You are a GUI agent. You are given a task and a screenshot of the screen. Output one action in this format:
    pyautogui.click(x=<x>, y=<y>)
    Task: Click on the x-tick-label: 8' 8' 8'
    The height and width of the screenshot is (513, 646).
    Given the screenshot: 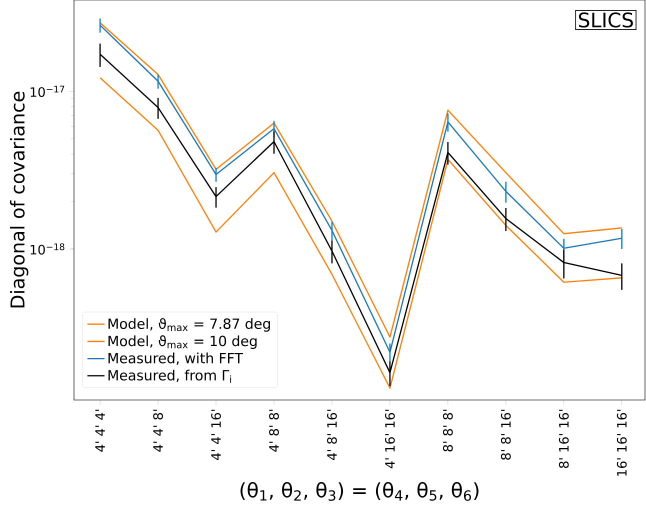 What is the action you would take?
    pyautogui.click(x=447, y=431)
    